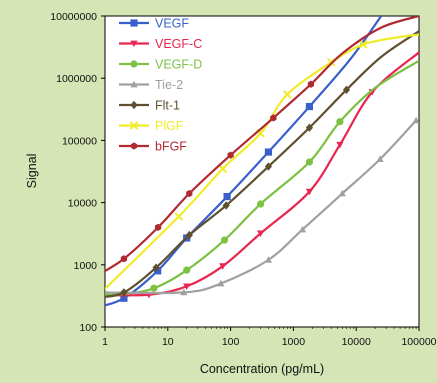  Describe the element at coordinates (169, 85) in the screenshot. I see `legend-label: Tie-2` at that location.